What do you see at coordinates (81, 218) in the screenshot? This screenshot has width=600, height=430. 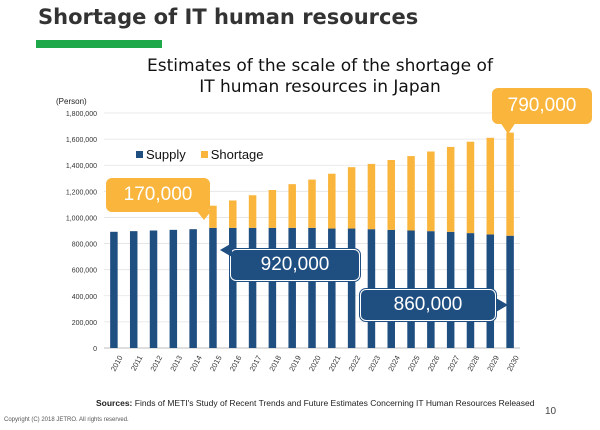 I see `y-tick-label: 1,000,000` at bounding box center [81, 218].